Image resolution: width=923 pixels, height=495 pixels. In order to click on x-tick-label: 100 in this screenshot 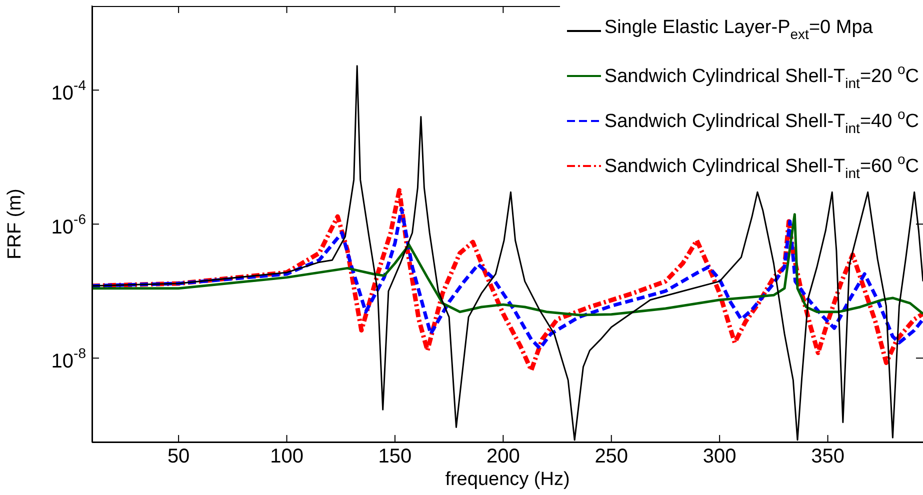, I will do `click(287, 457)`.